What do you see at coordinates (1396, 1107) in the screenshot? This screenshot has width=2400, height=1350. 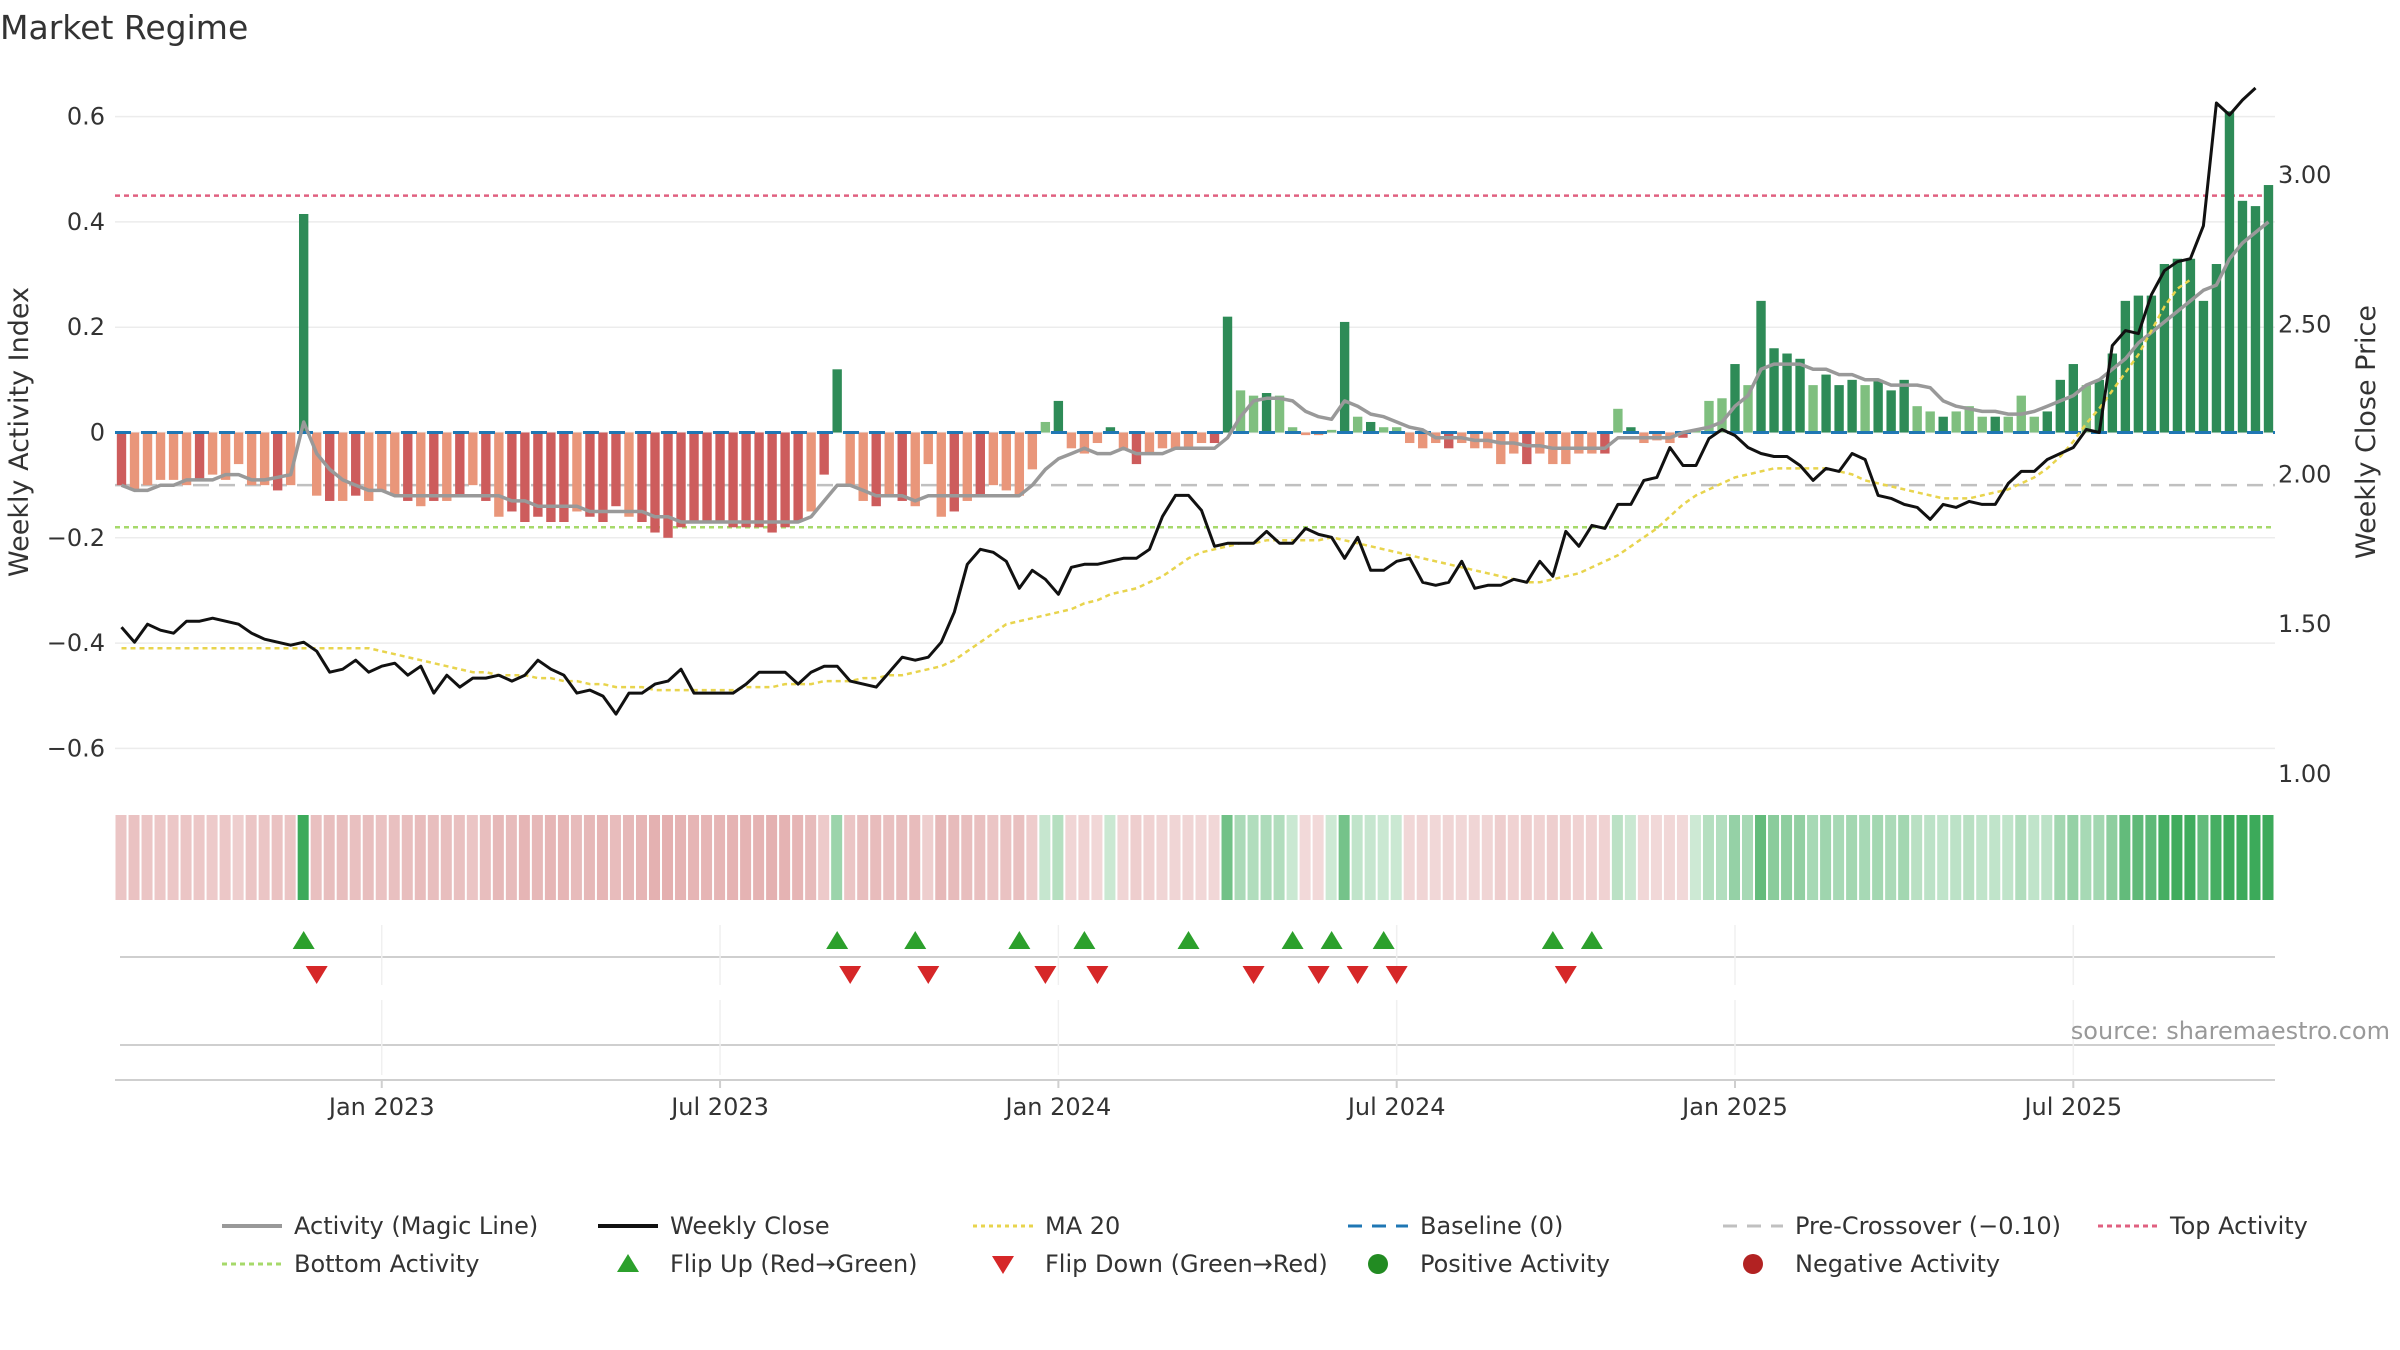 I see `x-tick-label: Jul 2024` at bounding box center [1396, 1107].